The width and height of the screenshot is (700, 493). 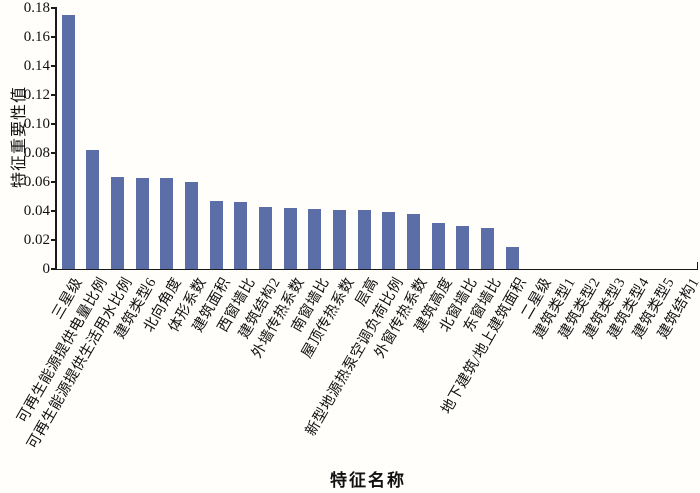 What do you see at coordinates (36, 8) in the screenshot?
I see `y-tick-label: 0.18` at bounding box center [36, 8].